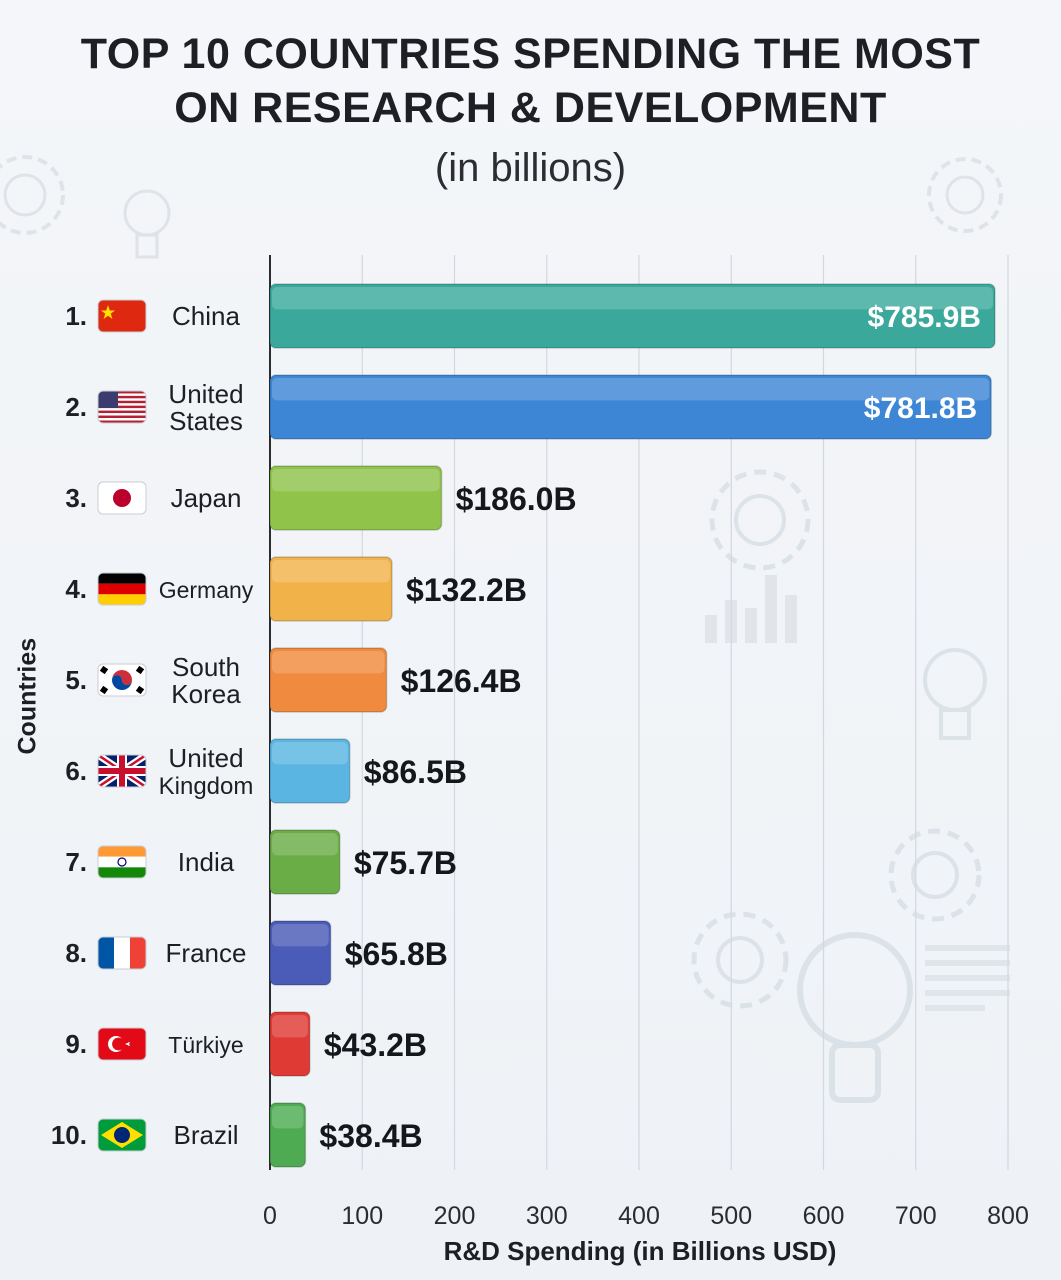 The height and width of the screenshot is (1280, 1061). Describe the element at coordinates (122, 680) in the screenshot. I see `south-korea-flag` at that location.